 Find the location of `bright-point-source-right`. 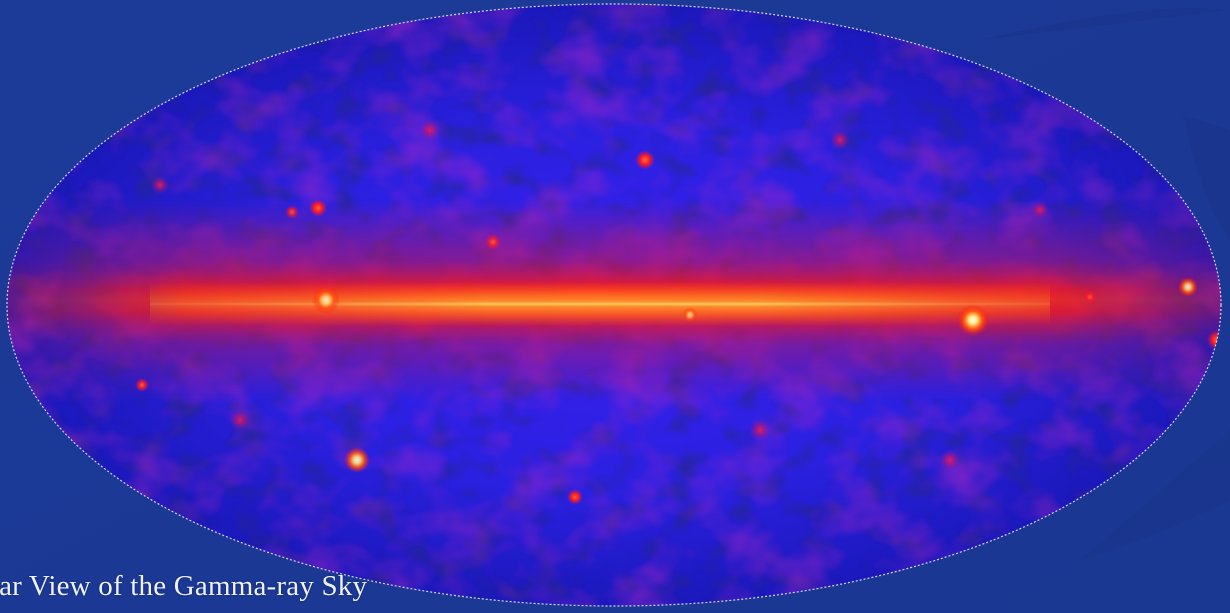

bright-point-source-right is located at coordinates (973, 320).